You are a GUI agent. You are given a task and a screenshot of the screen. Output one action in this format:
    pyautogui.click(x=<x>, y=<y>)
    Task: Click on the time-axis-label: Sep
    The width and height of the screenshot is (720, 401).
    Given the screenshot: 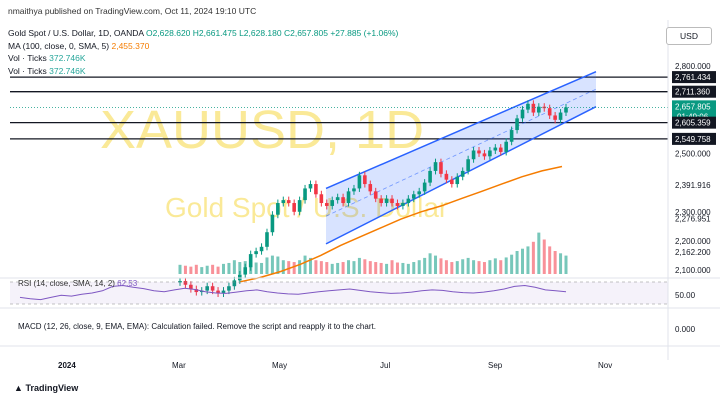 What is the action you would take?
    pyautogui.click(x=495, y=365)
    